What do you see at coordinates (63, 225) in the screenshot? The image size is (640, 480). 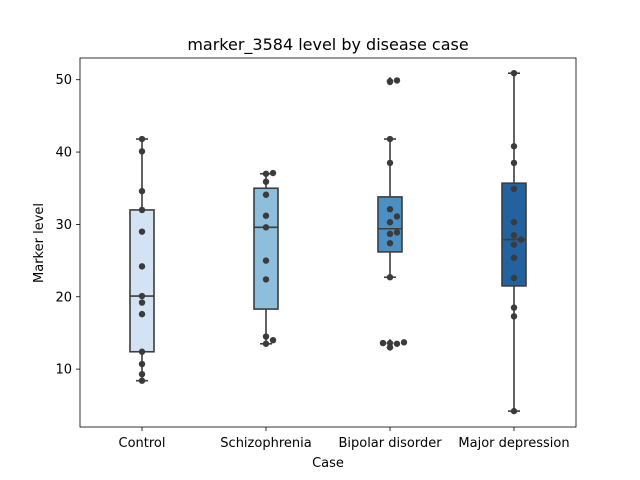 I see `y-tick-label: 30` at bounding box center [63, 225].